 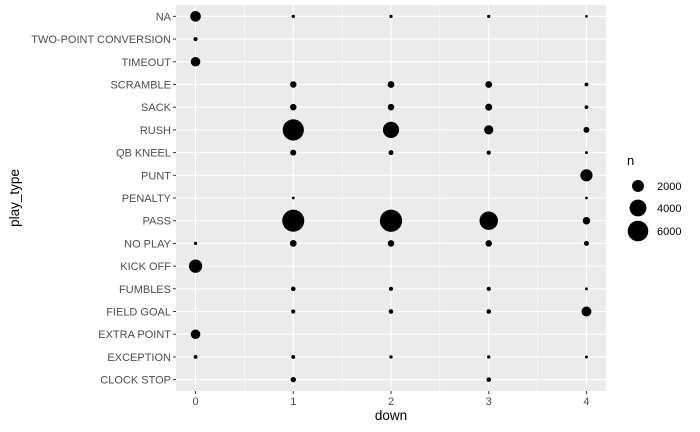 What do you see at coordinates (164, 17) in the screenshot?
I see `y-tick-label: NA` at bounding box center [164, 17].